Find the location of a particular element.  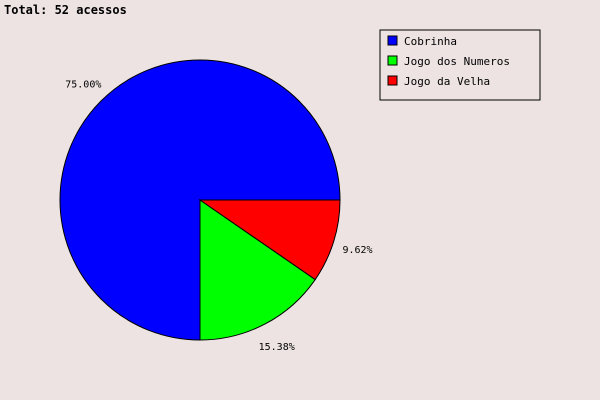

legend-label-cobrinha: Cobrinha is located at coordinates (430, 41).